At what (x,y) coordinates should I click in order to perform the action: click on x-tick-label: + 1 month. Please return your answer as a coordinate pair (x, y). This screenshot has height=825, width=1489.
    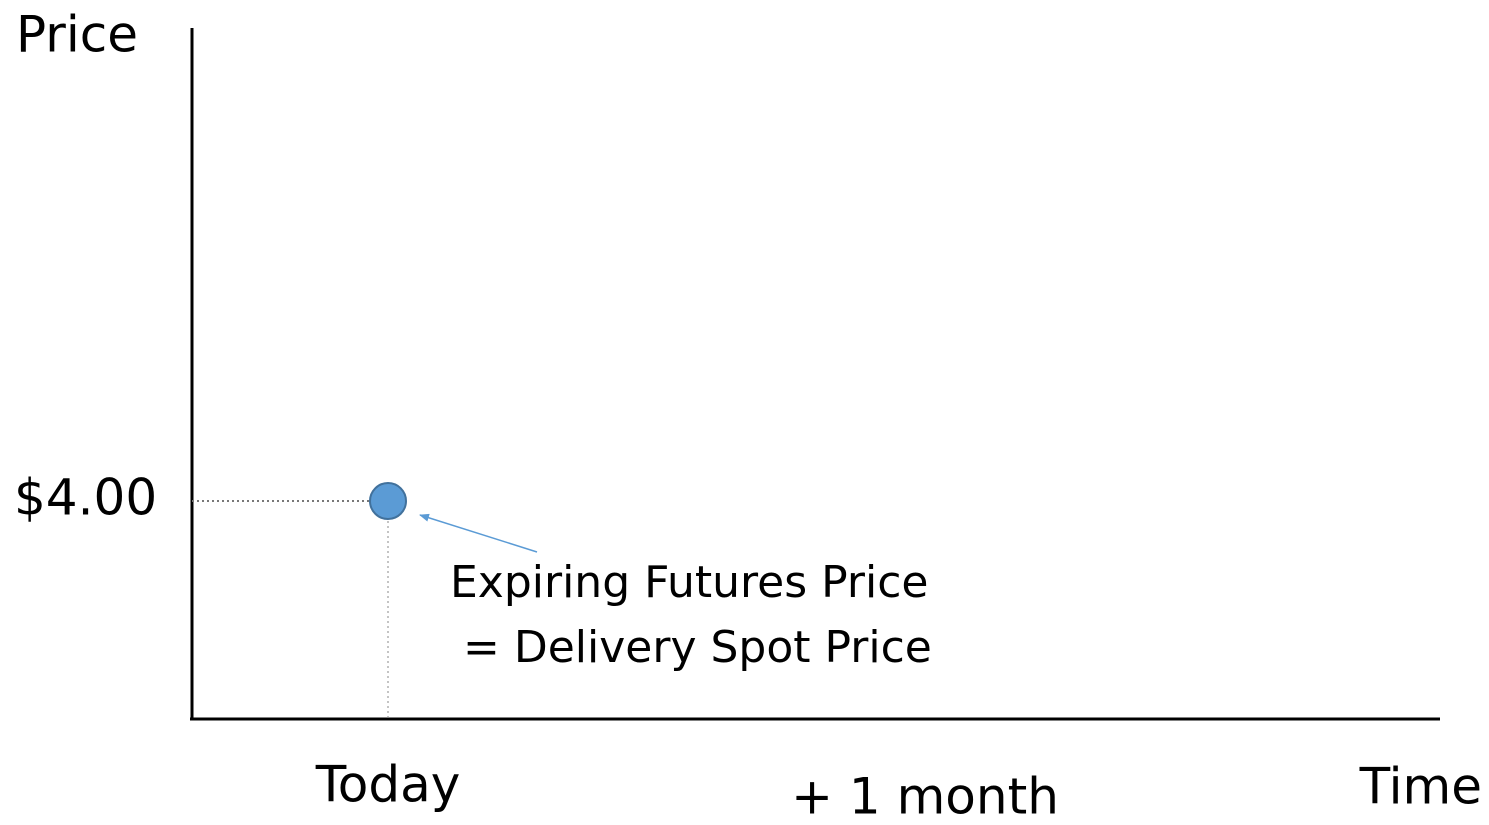
    Looking at the image, I should click on (925, 796).